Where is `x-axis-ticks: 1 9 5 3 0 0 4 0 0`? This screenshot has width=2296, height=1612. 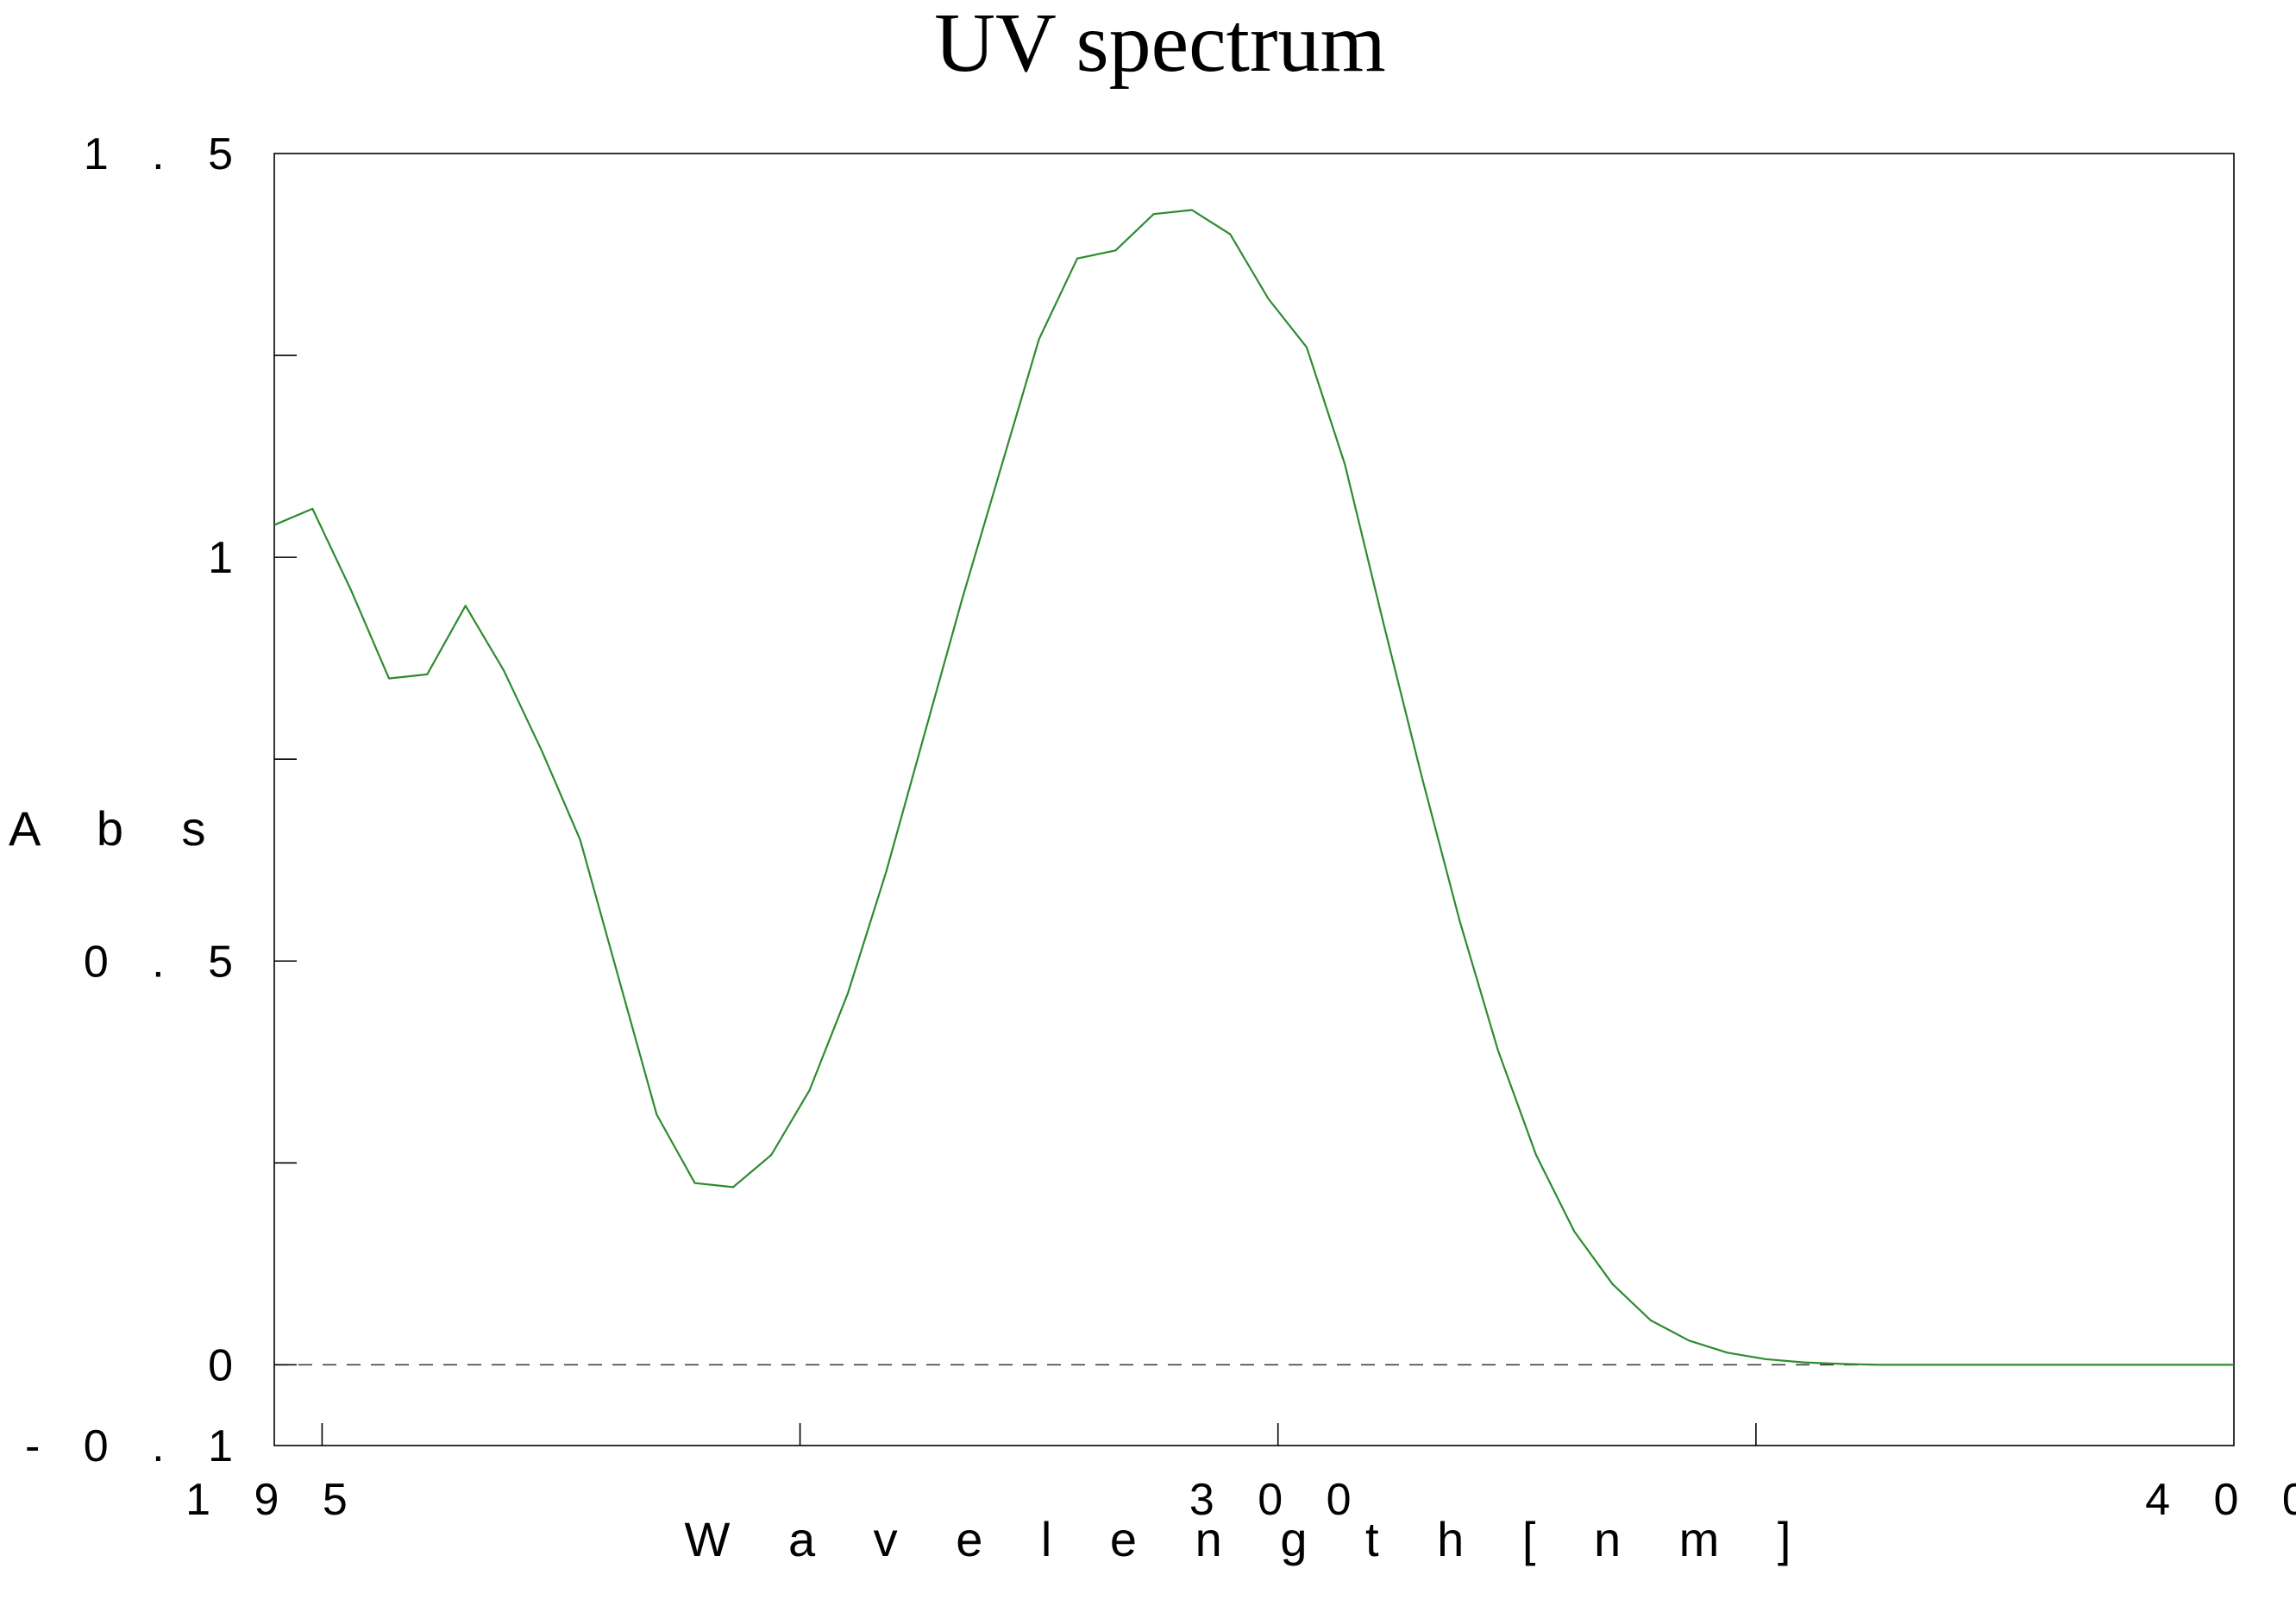 x-axis-ticks: 1 9 5 3 0 0 4 0 0 is located at coordinates (1240, 1474).